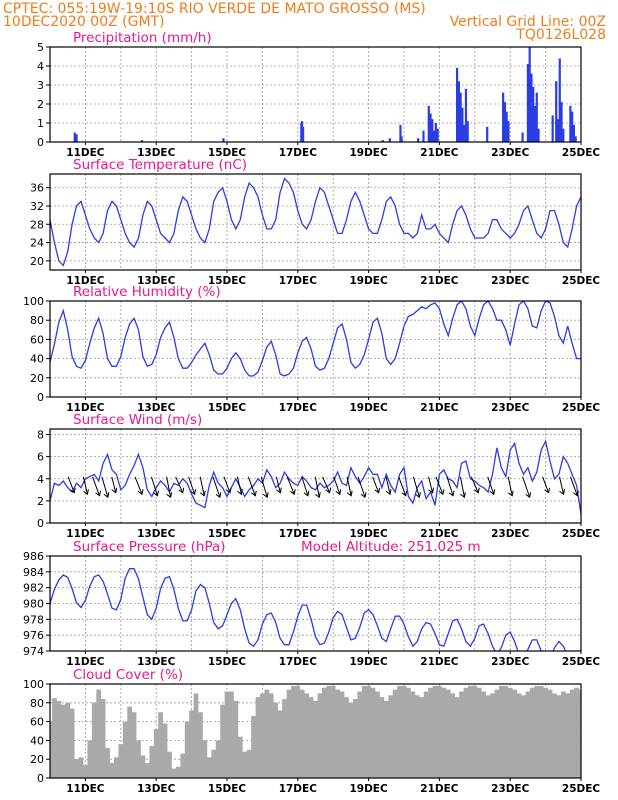 This screenshot has width=618, height=800. I want to click on wind-xtick-label: 23DEC, so click(510, 534).